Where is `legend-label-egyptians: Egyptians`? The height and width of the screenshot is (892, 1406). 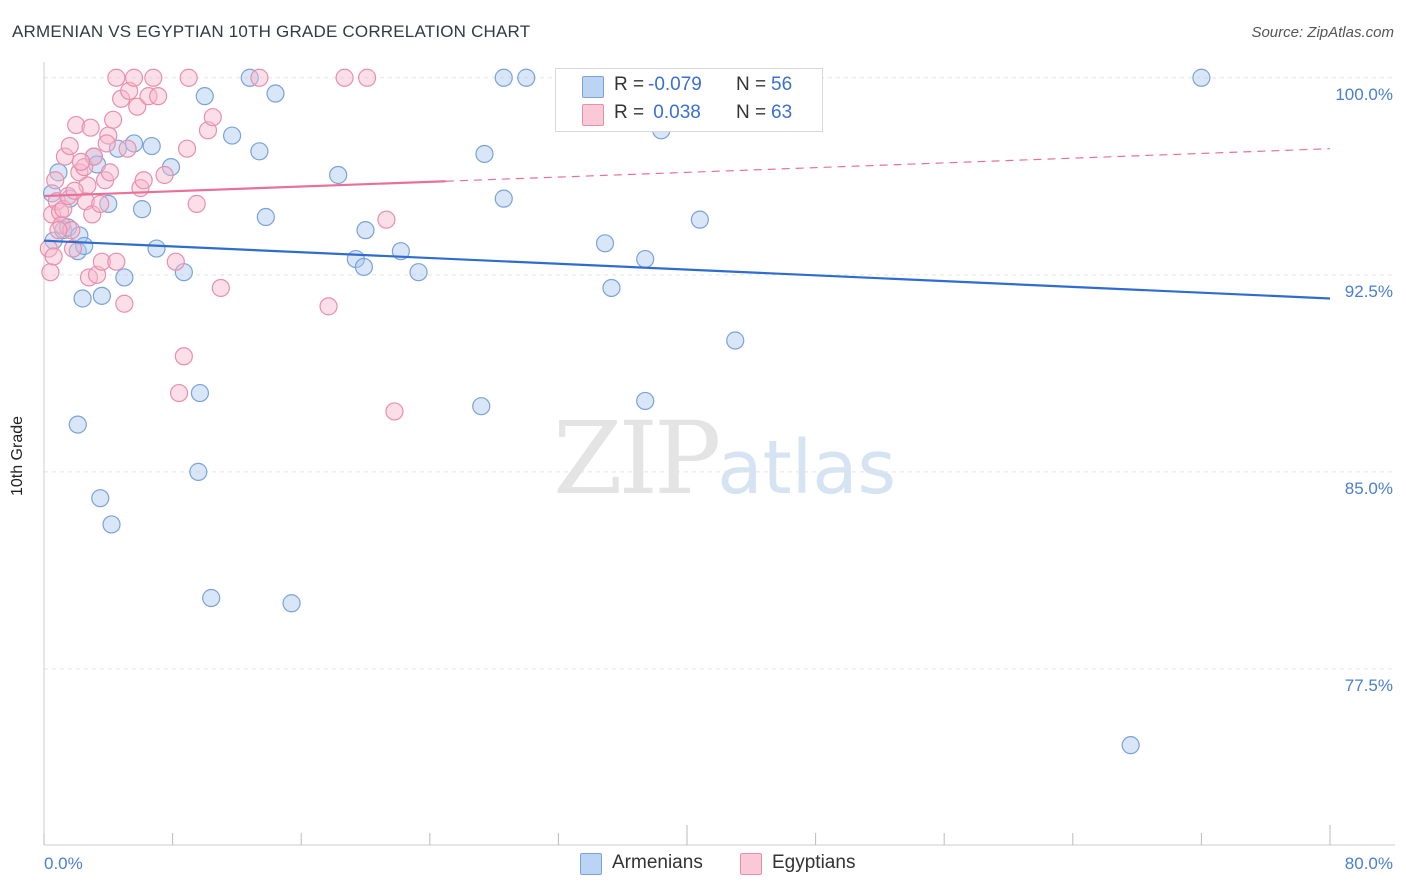 legend-label-egyptians: Egyptians is located at coordinates (814, 862).